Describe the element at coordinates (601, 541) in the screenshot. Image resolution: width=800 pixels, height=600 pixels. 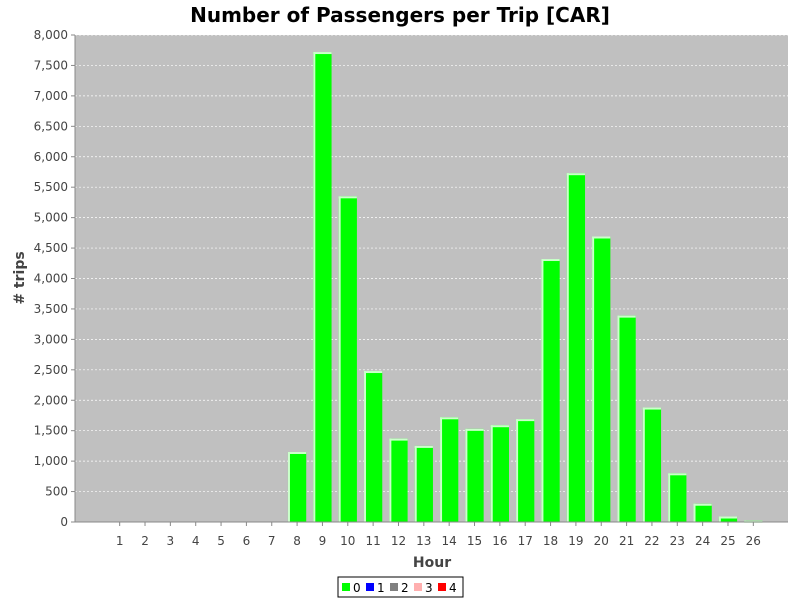
I see `x-tick-label: 20` at that location.